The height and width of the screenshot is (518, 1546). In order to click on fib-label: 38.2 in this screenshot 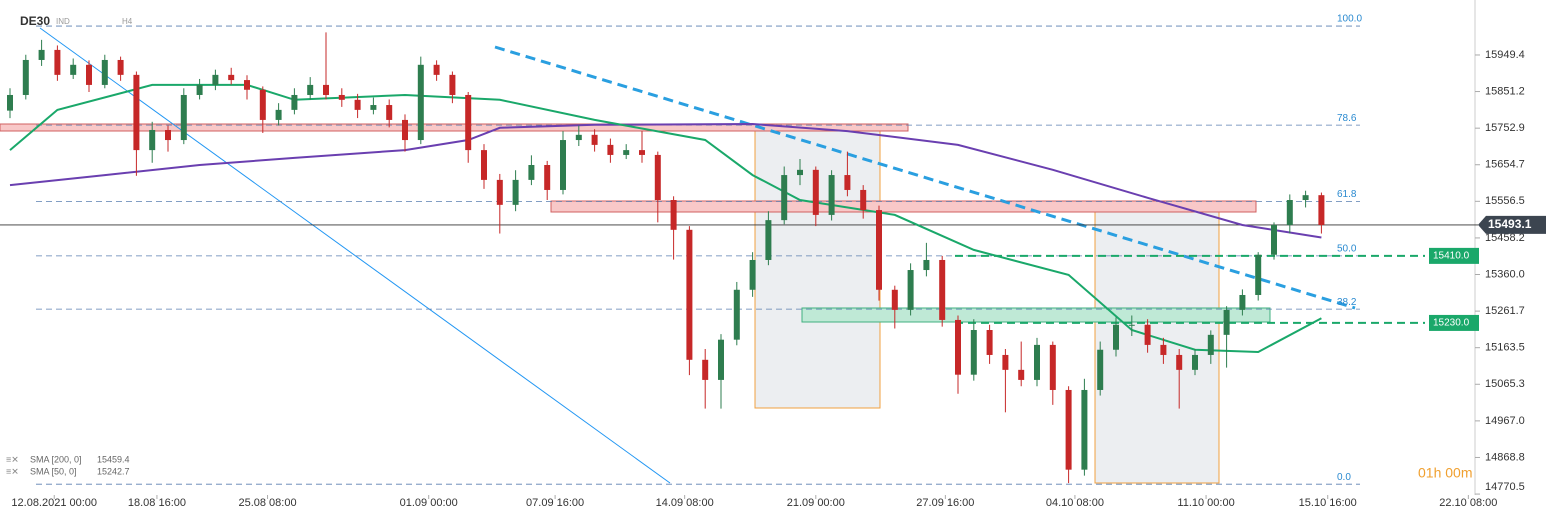, I will do `click(1347, 302)`.